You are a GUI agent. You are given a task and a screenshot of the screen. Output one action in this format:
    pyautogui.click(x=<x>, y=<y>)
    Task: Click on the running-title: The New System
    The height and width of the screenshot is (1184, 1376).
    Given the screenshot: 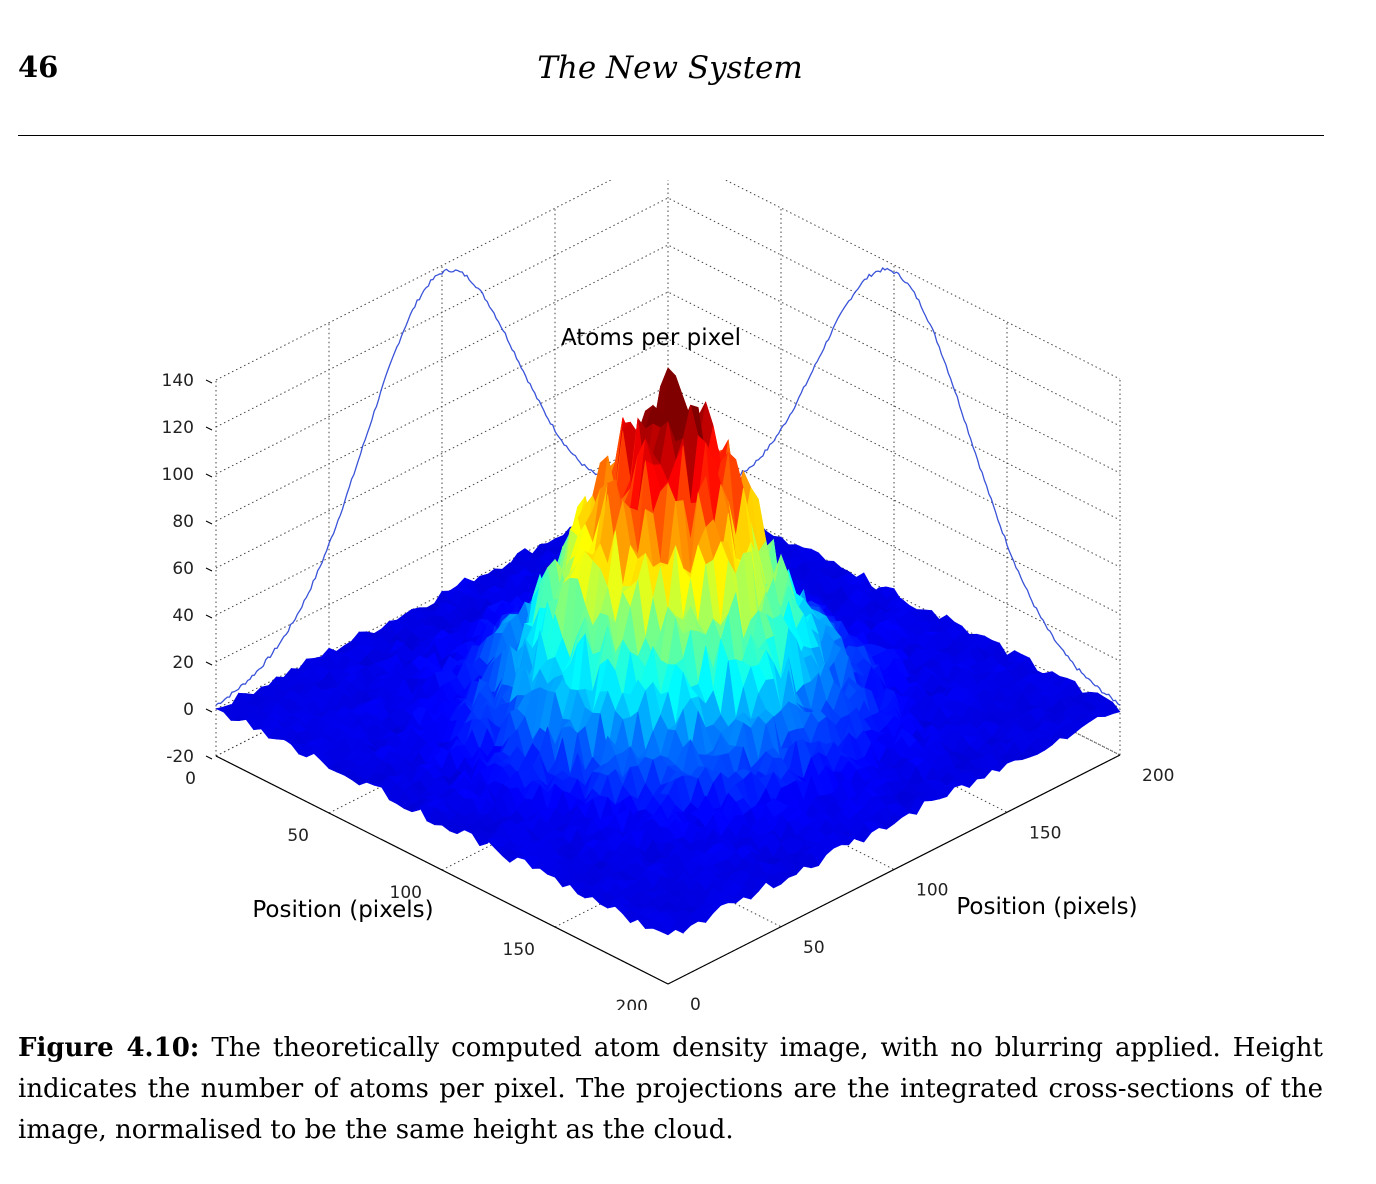 What is the action you would take?
    pyautogui.click(x=670, y=68)
    